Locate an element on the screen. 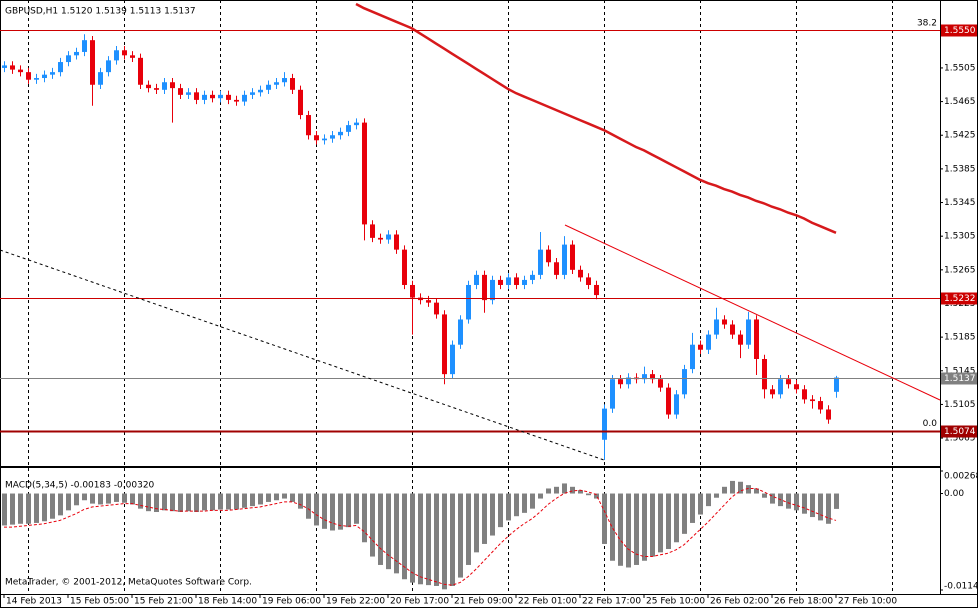 The height and width of the screenshot is (608, 978). x-tick-label: 18 Feb 14:00 is located at coordinates (227, 602).